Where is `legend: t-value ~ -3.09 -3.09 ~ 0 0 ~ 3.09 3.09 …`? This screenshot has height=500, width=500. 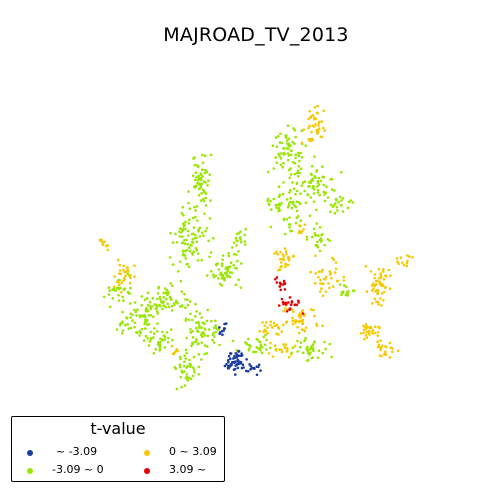
legend: t-value ~ -3.09 -3.09 ~ 0 0 ~ 3.09 3.09 … is located at coordinates (118, 449).